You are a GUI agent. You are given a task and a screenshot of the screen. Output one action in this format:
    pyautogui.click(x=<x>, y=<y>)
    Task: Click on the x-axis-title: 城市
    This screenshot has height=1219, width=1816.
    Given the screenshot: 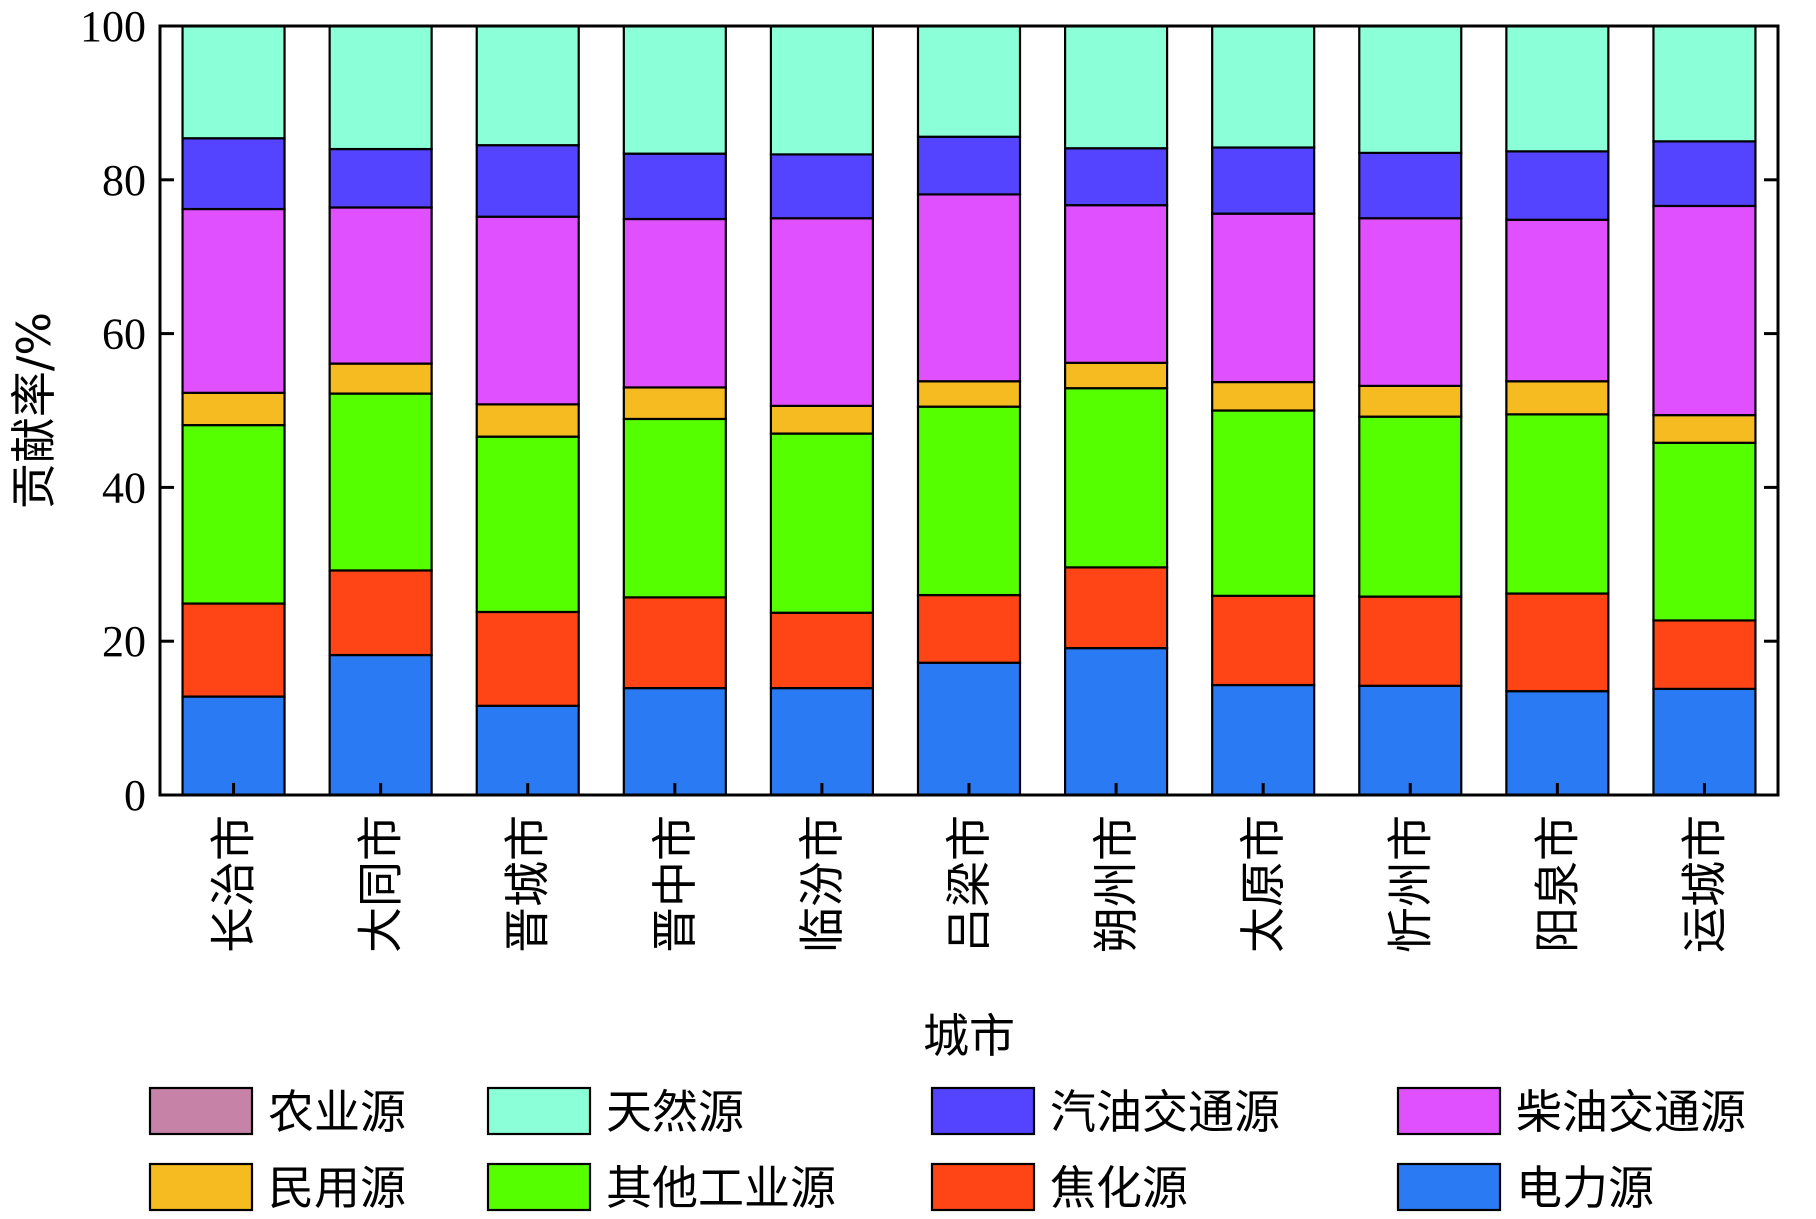 What is the action you would take?
    pyautogui.click(x=969, y=1036)
    